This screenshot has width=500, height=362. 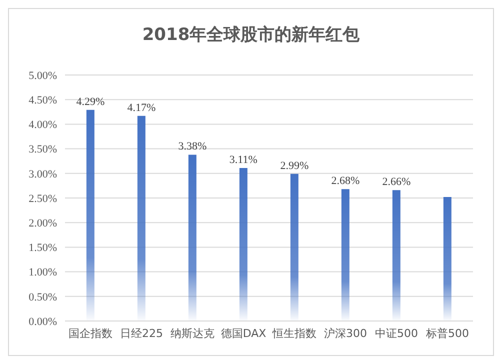 What do you see at coordinates (42, 297) in the screenshot?
I see `y-tick-label: 0.50%` at bounding box center [42, 297].